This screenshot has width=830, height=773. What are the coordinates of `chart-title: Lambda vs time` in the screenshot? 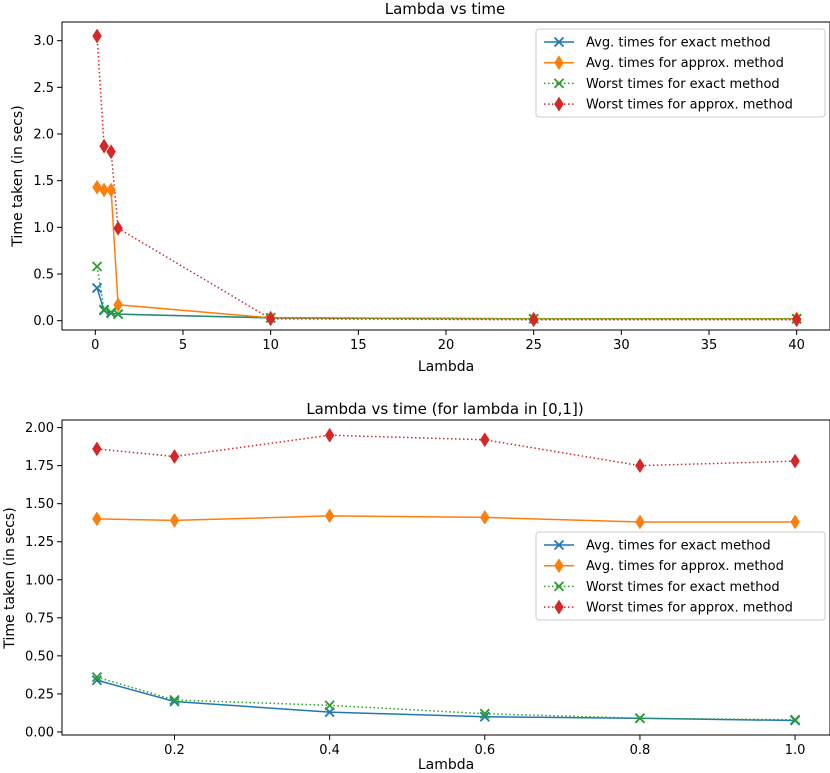 It's located at (445, 9).